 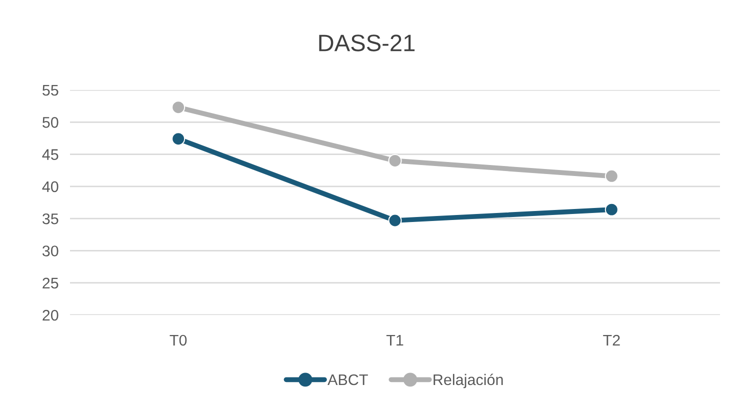 I want to click on y-tick-label: 40, so click(x=50, y=186).